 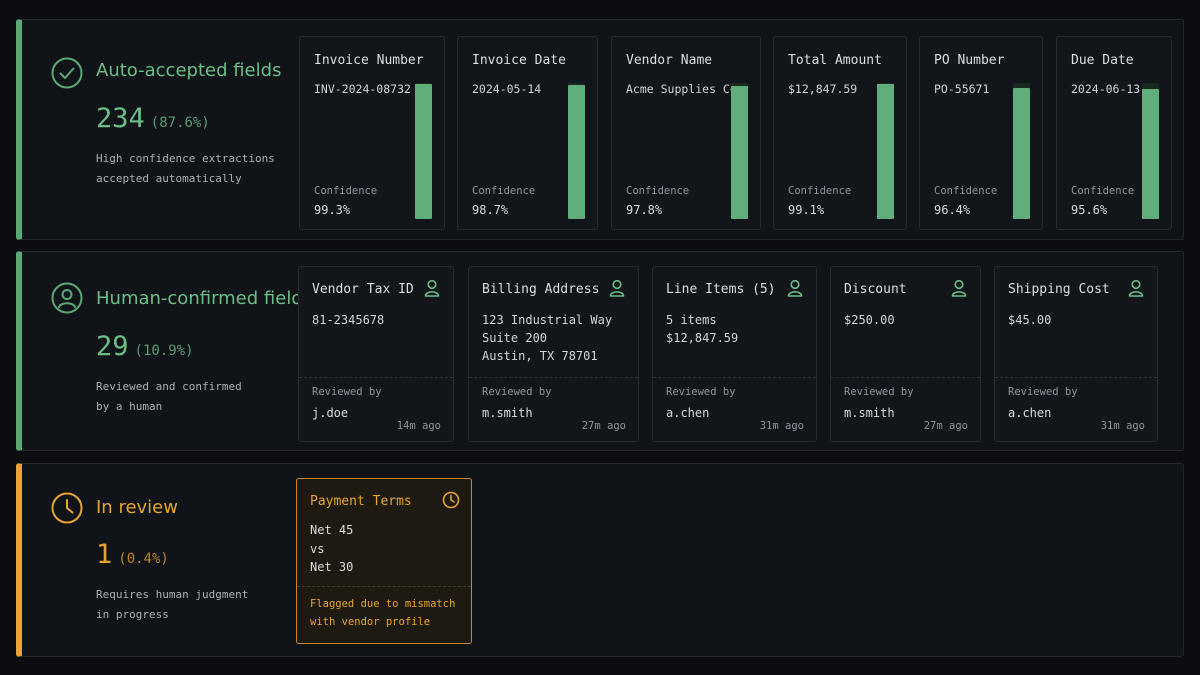 What do you see at coordinates (840, 133) in the screenshot?
I see `field-card-total-amount: Total Amount $12,847.59 Confidence 99.1%` at bounding box center [840, 133].